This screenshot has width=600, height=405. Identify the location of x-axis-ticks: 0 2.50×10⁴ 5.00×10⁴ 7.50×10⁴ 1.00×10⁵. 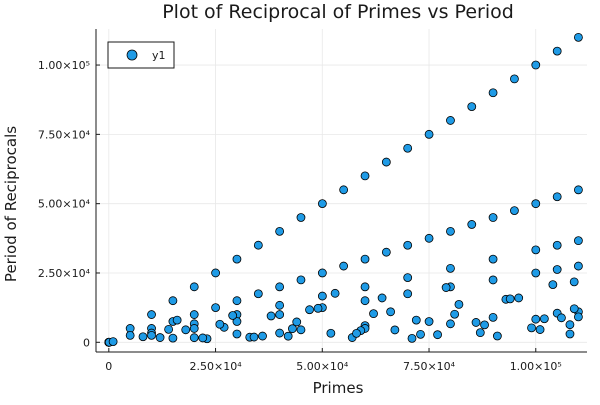
(333, 360).